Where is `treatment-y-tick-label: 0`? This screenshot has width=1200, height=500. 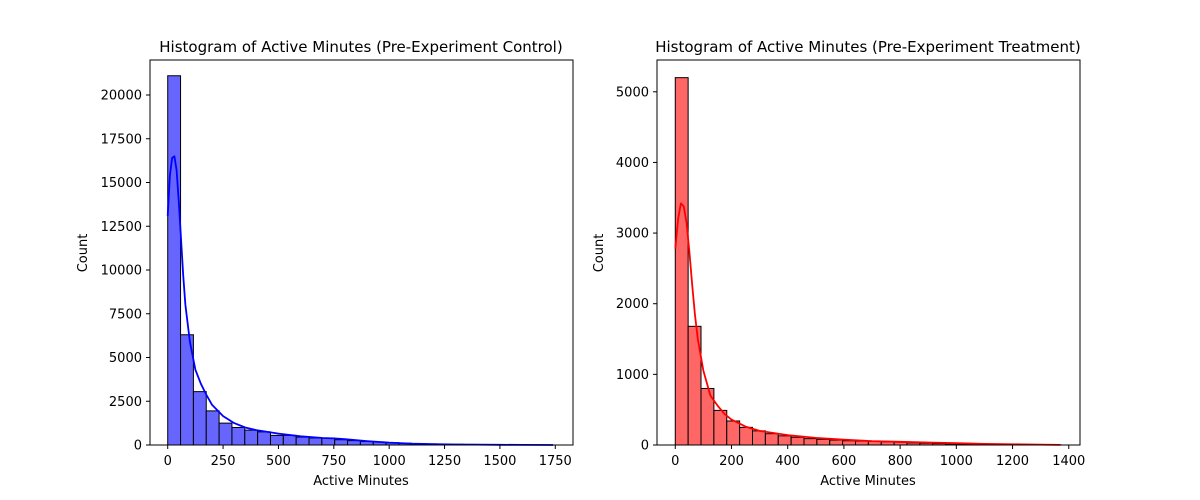 treatment-y-tick-label: 0 is located at coordinates (645, 446).